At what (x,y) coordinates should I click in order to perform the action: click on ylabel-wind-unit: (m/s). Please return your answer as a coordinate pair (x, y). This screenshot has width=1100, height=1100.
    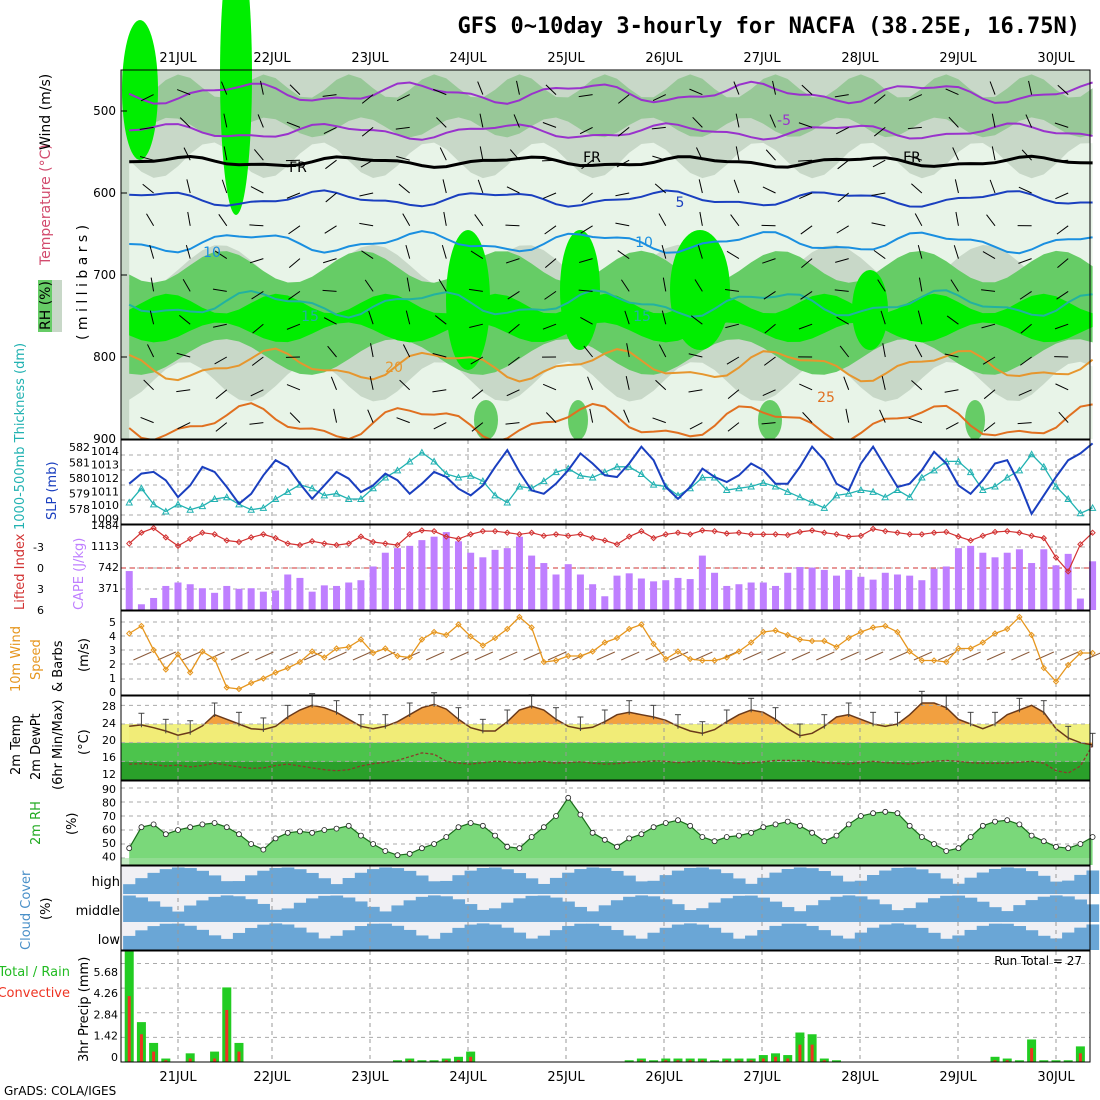
    Looking at the image, I should click on (84, 655).